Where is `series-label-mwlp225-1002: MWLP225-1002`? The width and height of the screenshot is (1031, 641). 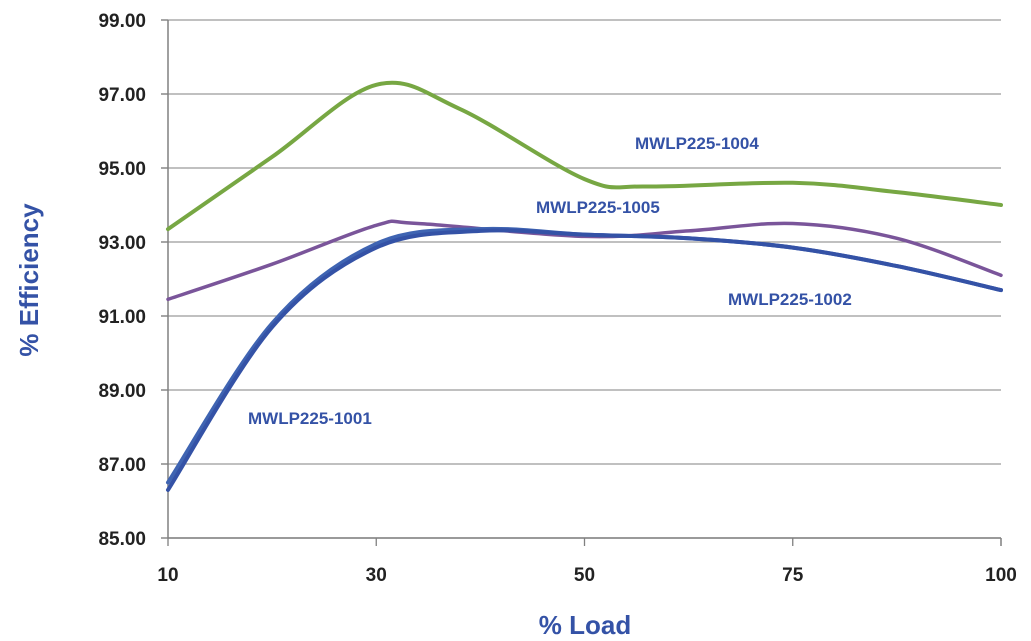
series-label-mwlp225-1002: MWLP225-1002 is located at coordinates (790, 299).